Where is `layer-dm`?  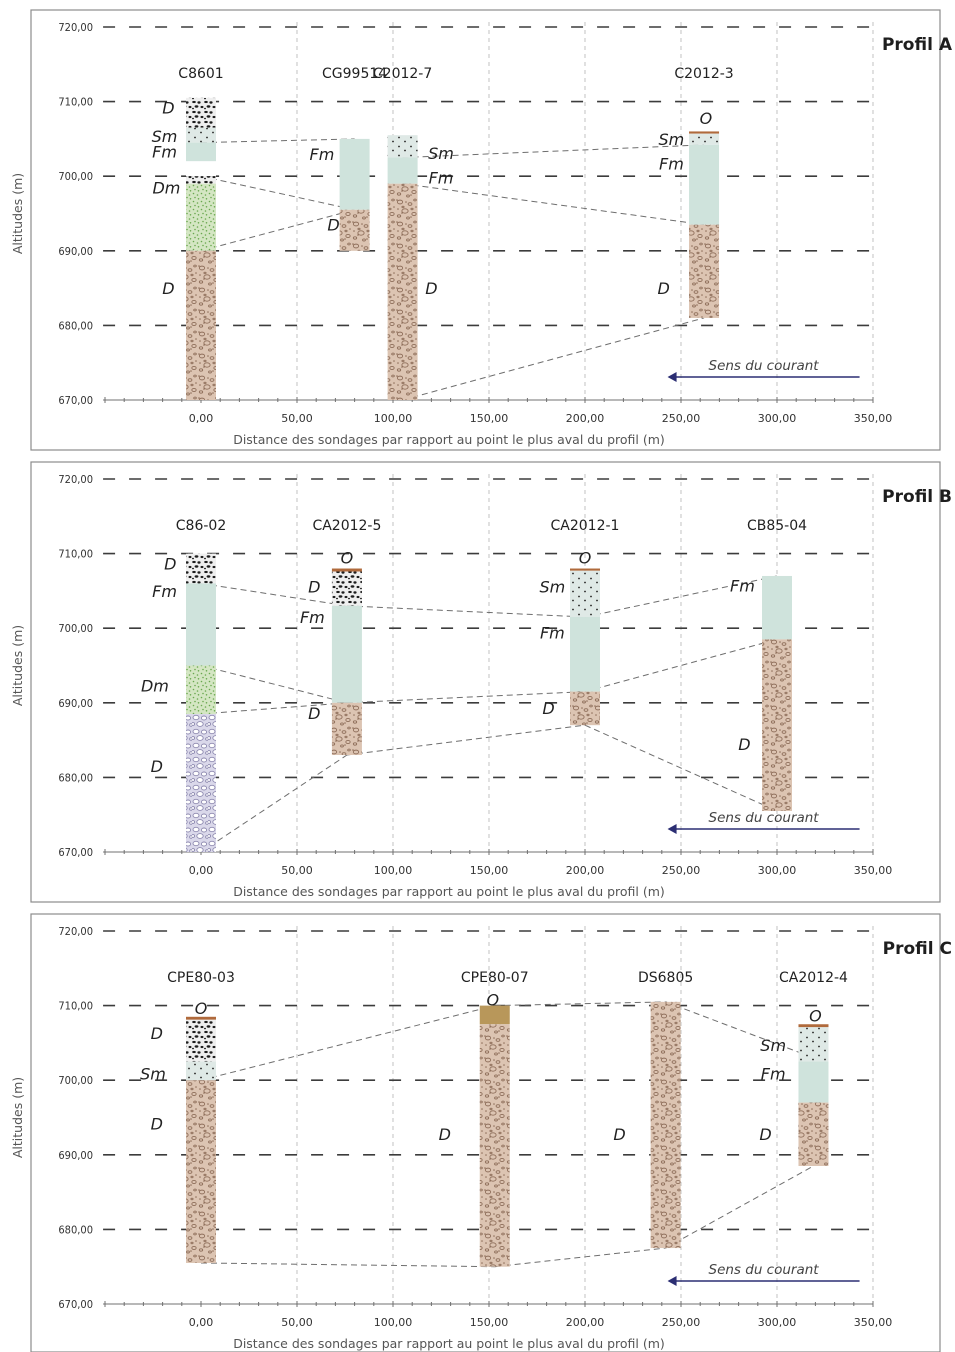
layer-dm is located at coordinates (201, 689).